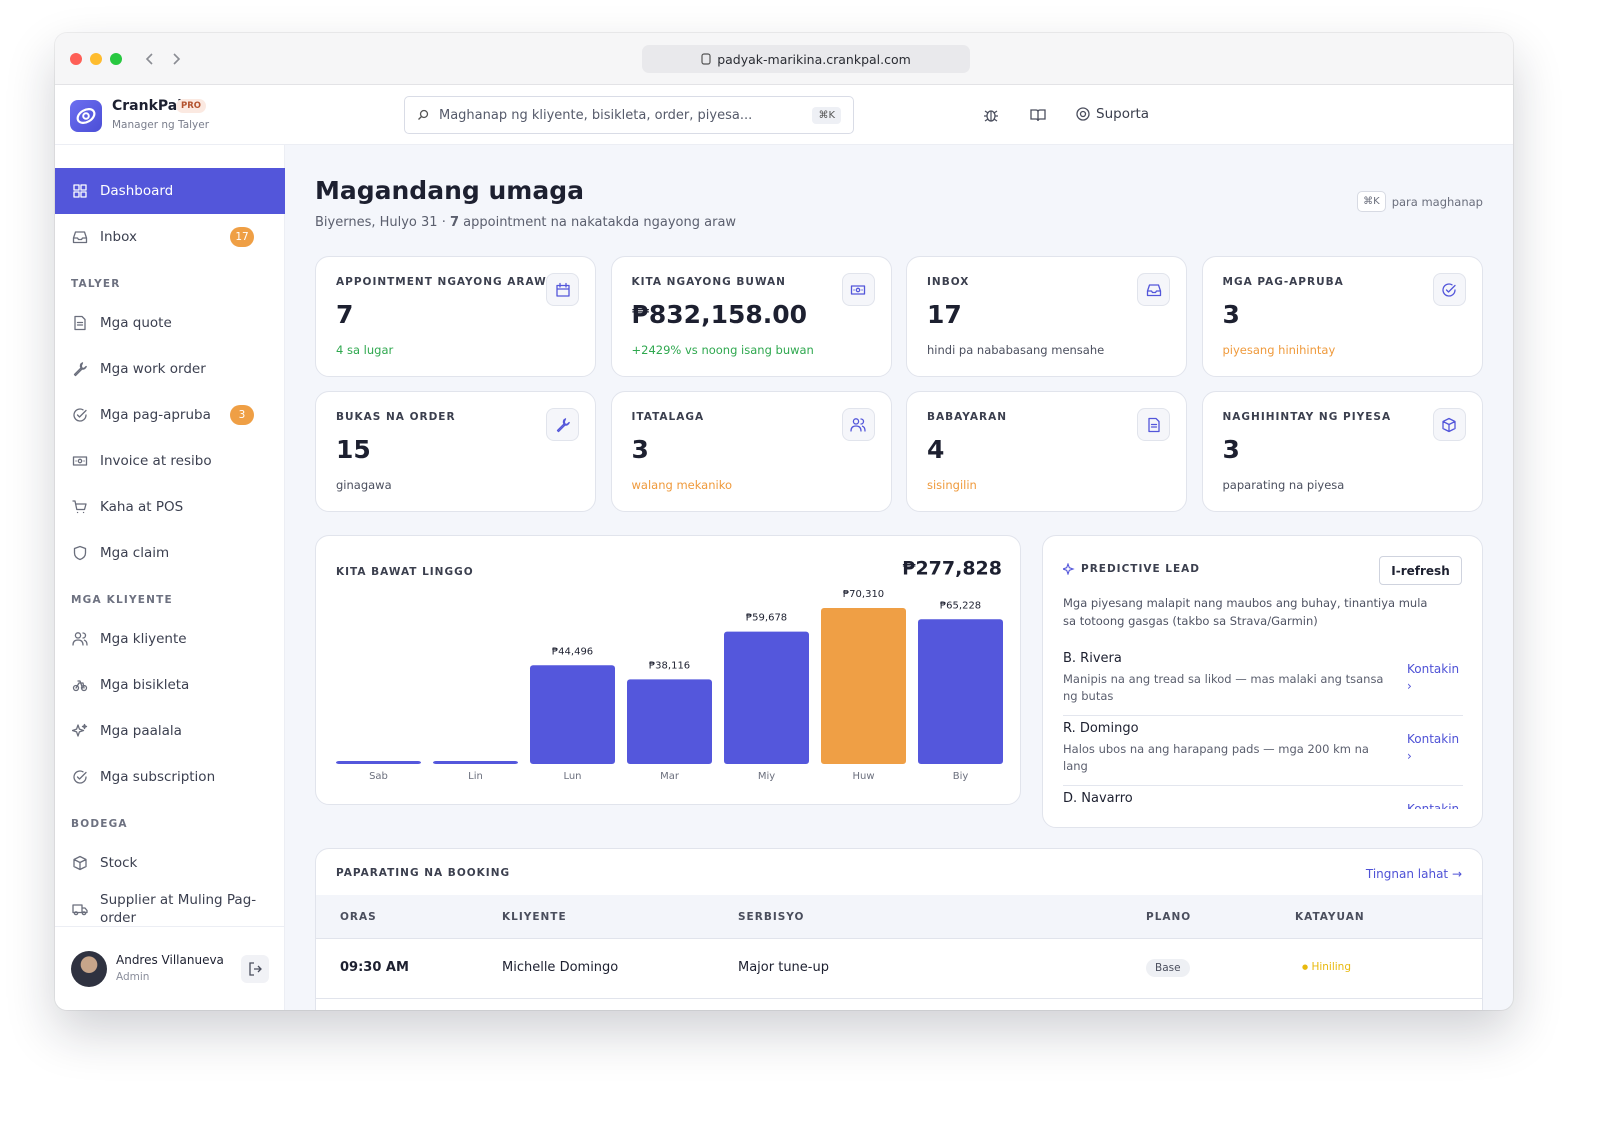 Image resolution: width=1600 pixels, height=1131 pixels. Describe the element at coordinates (1420, 570) in the screenshot. I see `refresh-button: I-refresh` at that location.